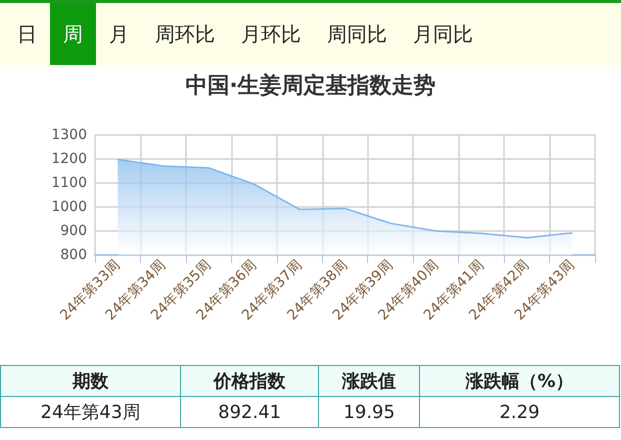  What do you see at coordinates (119, 34) in the screenshot?
I see `category-label: 月` at bounding box center [119, 34].